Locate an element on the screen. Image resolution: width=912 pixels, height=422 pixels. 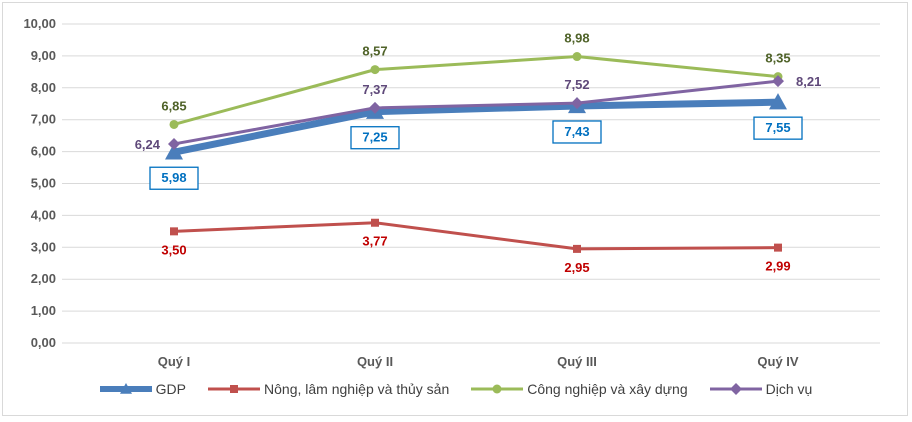
legend-triangle-icon is located at coordinates (125, 388).